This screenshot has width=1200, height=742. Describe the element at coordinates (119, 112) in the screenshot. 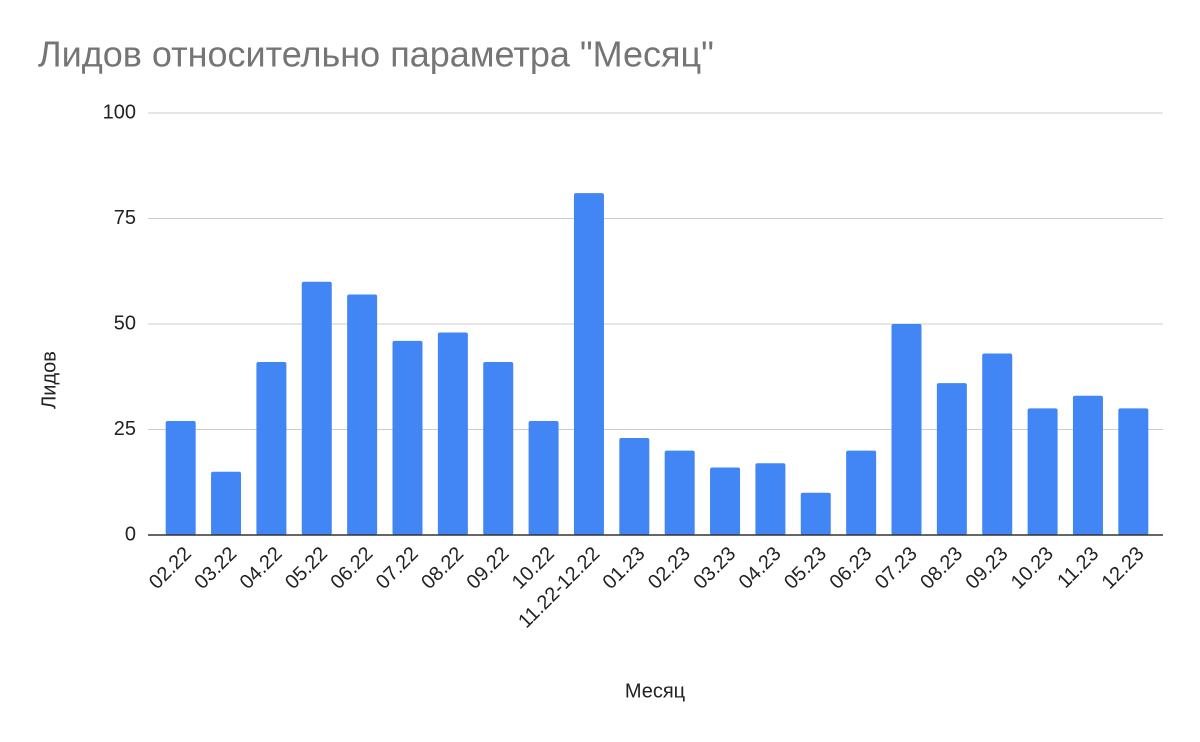

I see `y-tick-label: 100` at that location.